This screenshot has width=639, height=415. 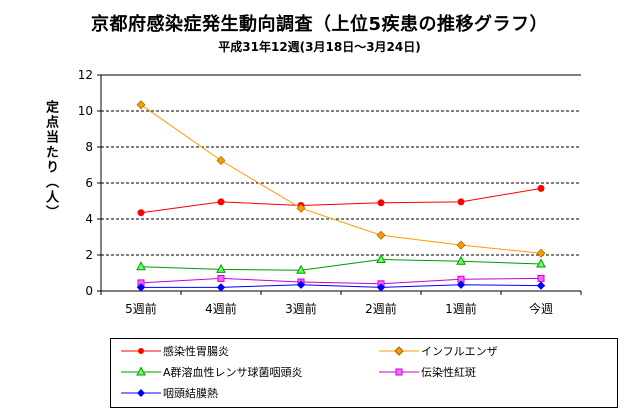 I want to click on y-tick-label: 2, so click(x=89, y=255).